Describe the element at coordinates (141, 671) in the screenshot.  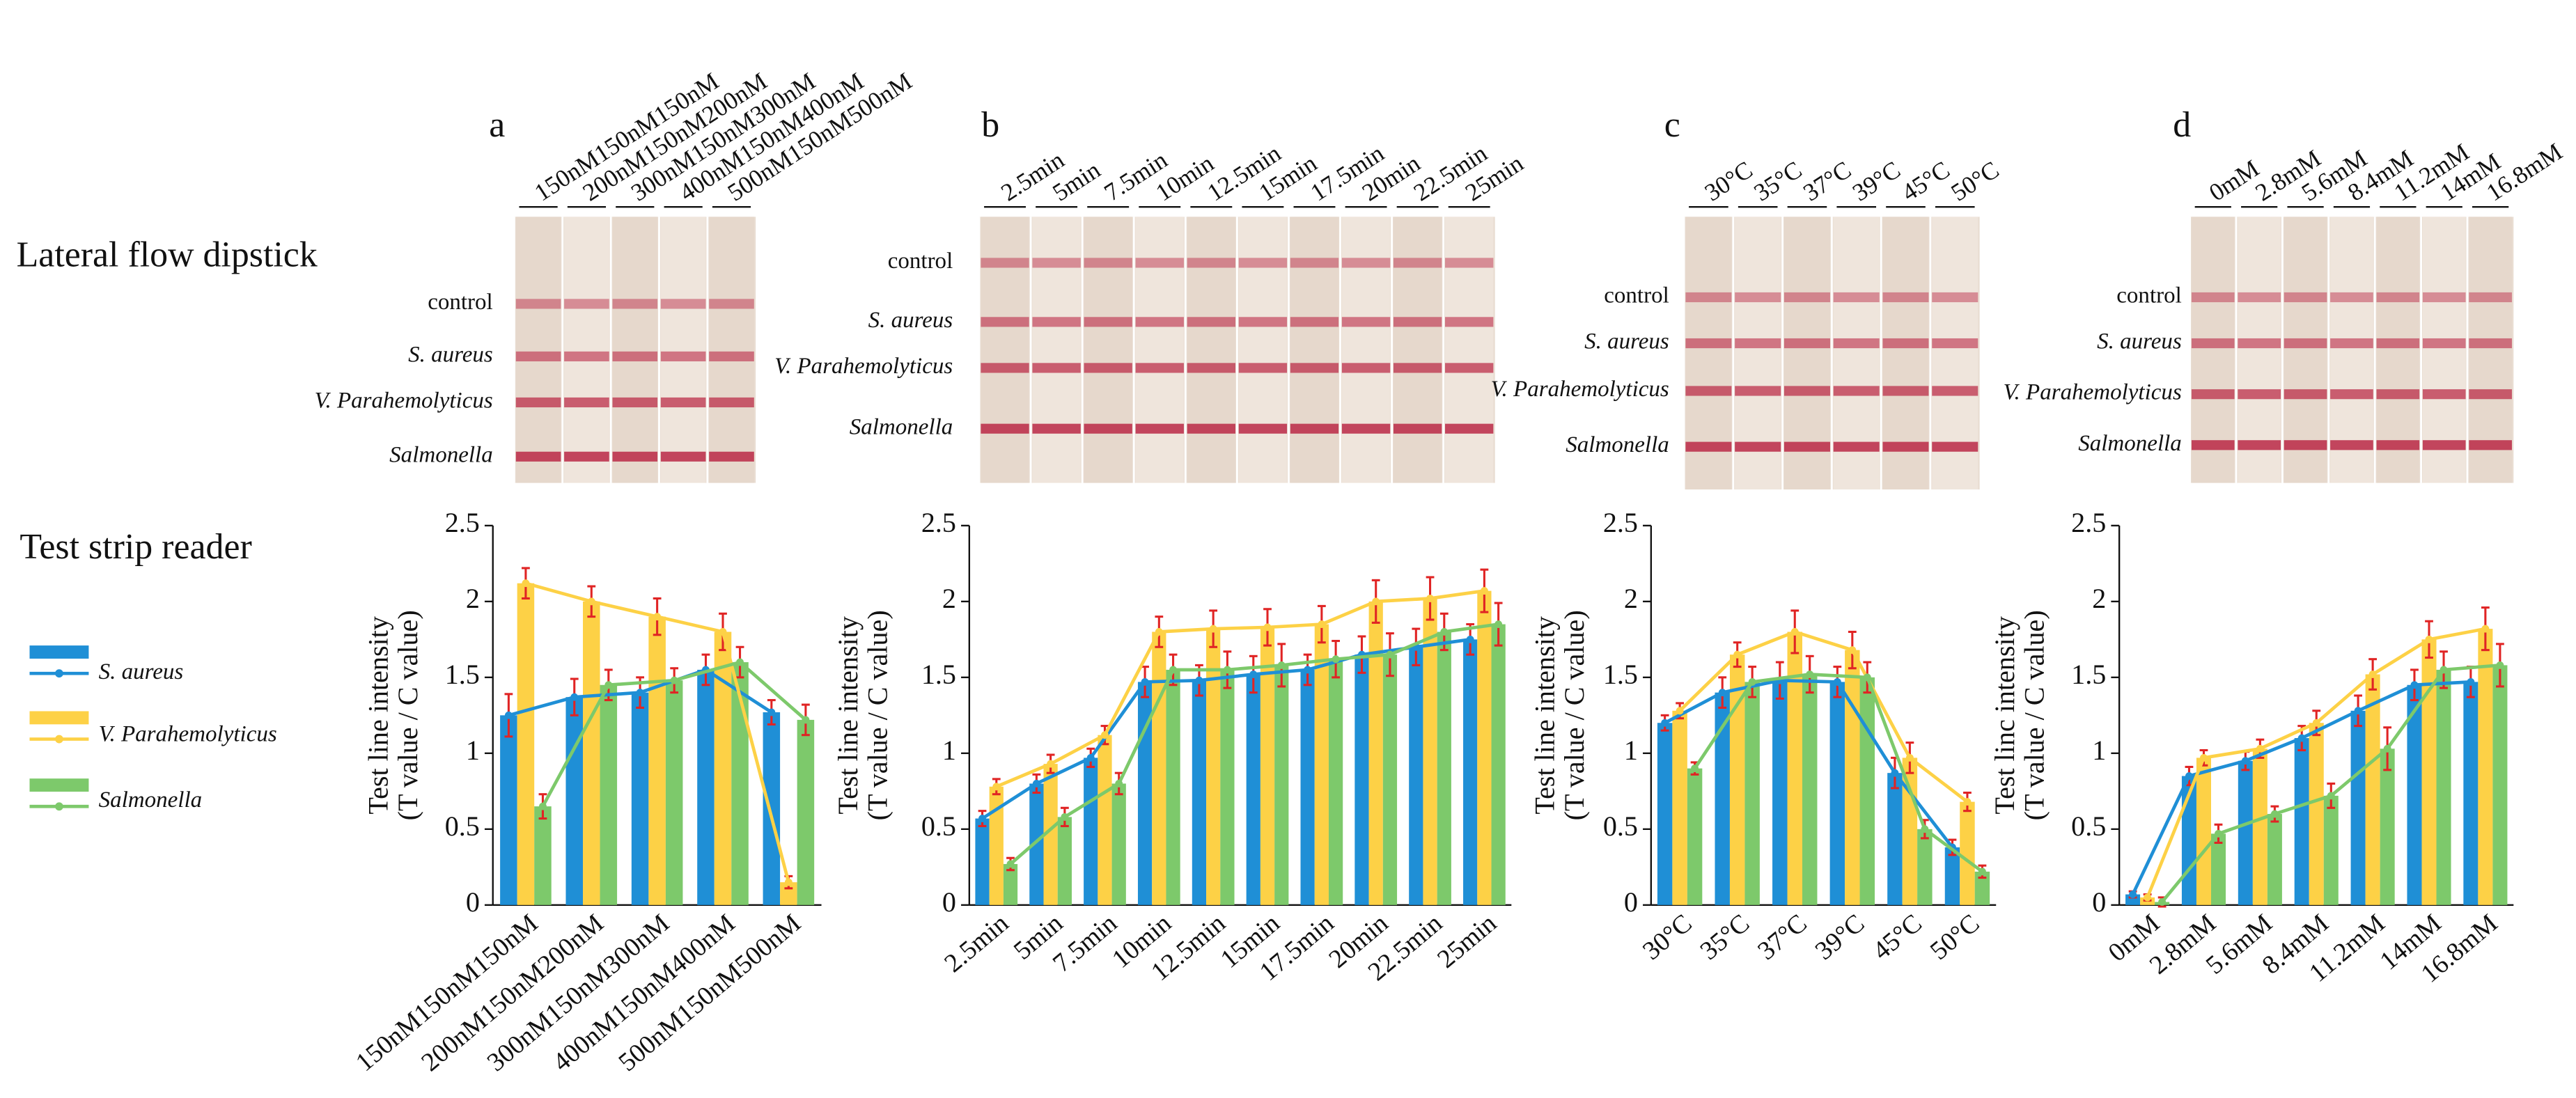
I see `legend-label: S. aureus` at that location.